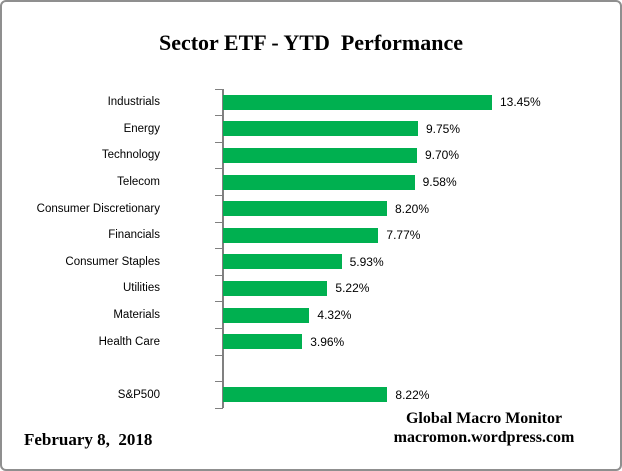 The width and height of the screenshot is (622, 471). What do you see at coordinates (141, 128) in the screenshot?
I see `category-label: Energy` at bounding box center [141, 128].